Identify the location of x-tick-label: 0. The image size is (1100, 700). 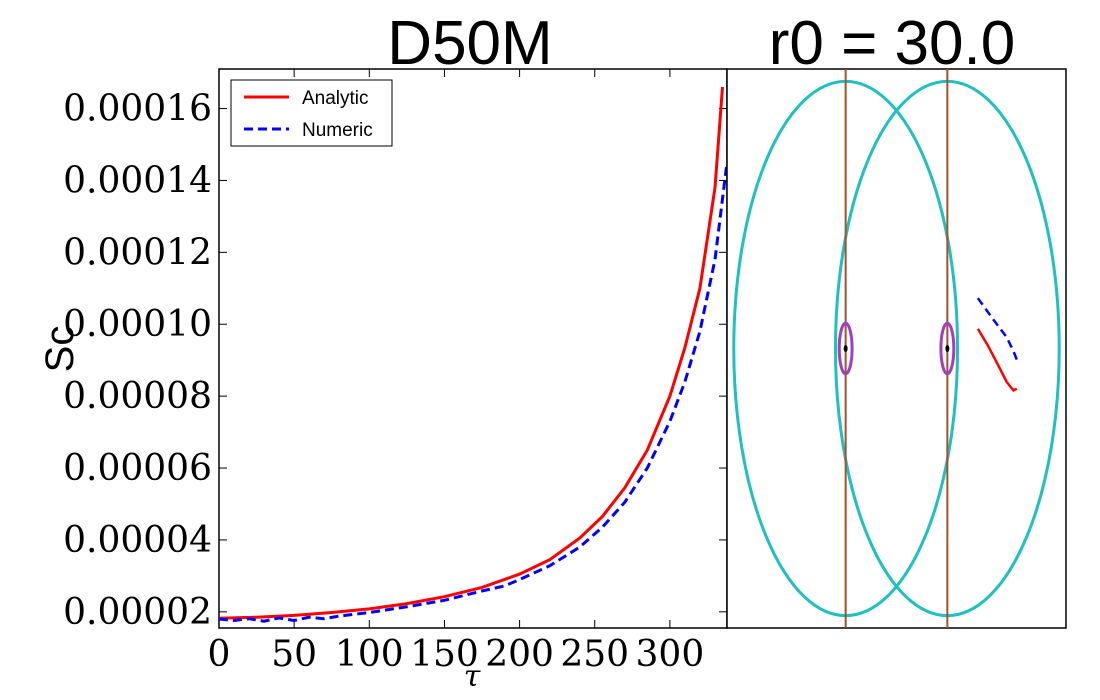
(219, 654).